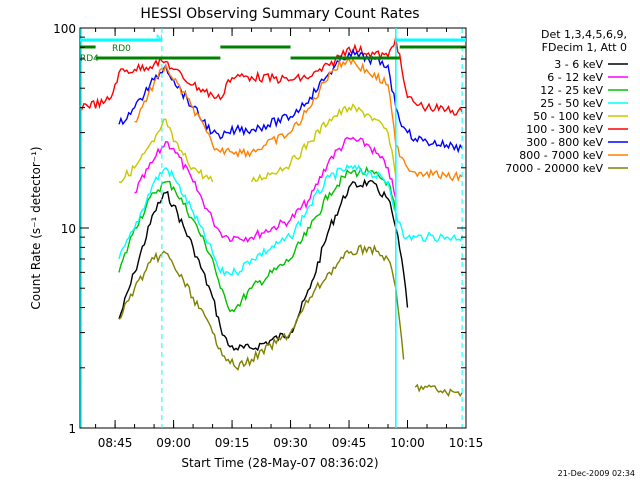 The height and width of the screenshot is (480, 640). What do you see at coordinates (578, 64) in the screenshot?
I see `legend-label: 3 - 6 keV` at bounding box center [578, 64].